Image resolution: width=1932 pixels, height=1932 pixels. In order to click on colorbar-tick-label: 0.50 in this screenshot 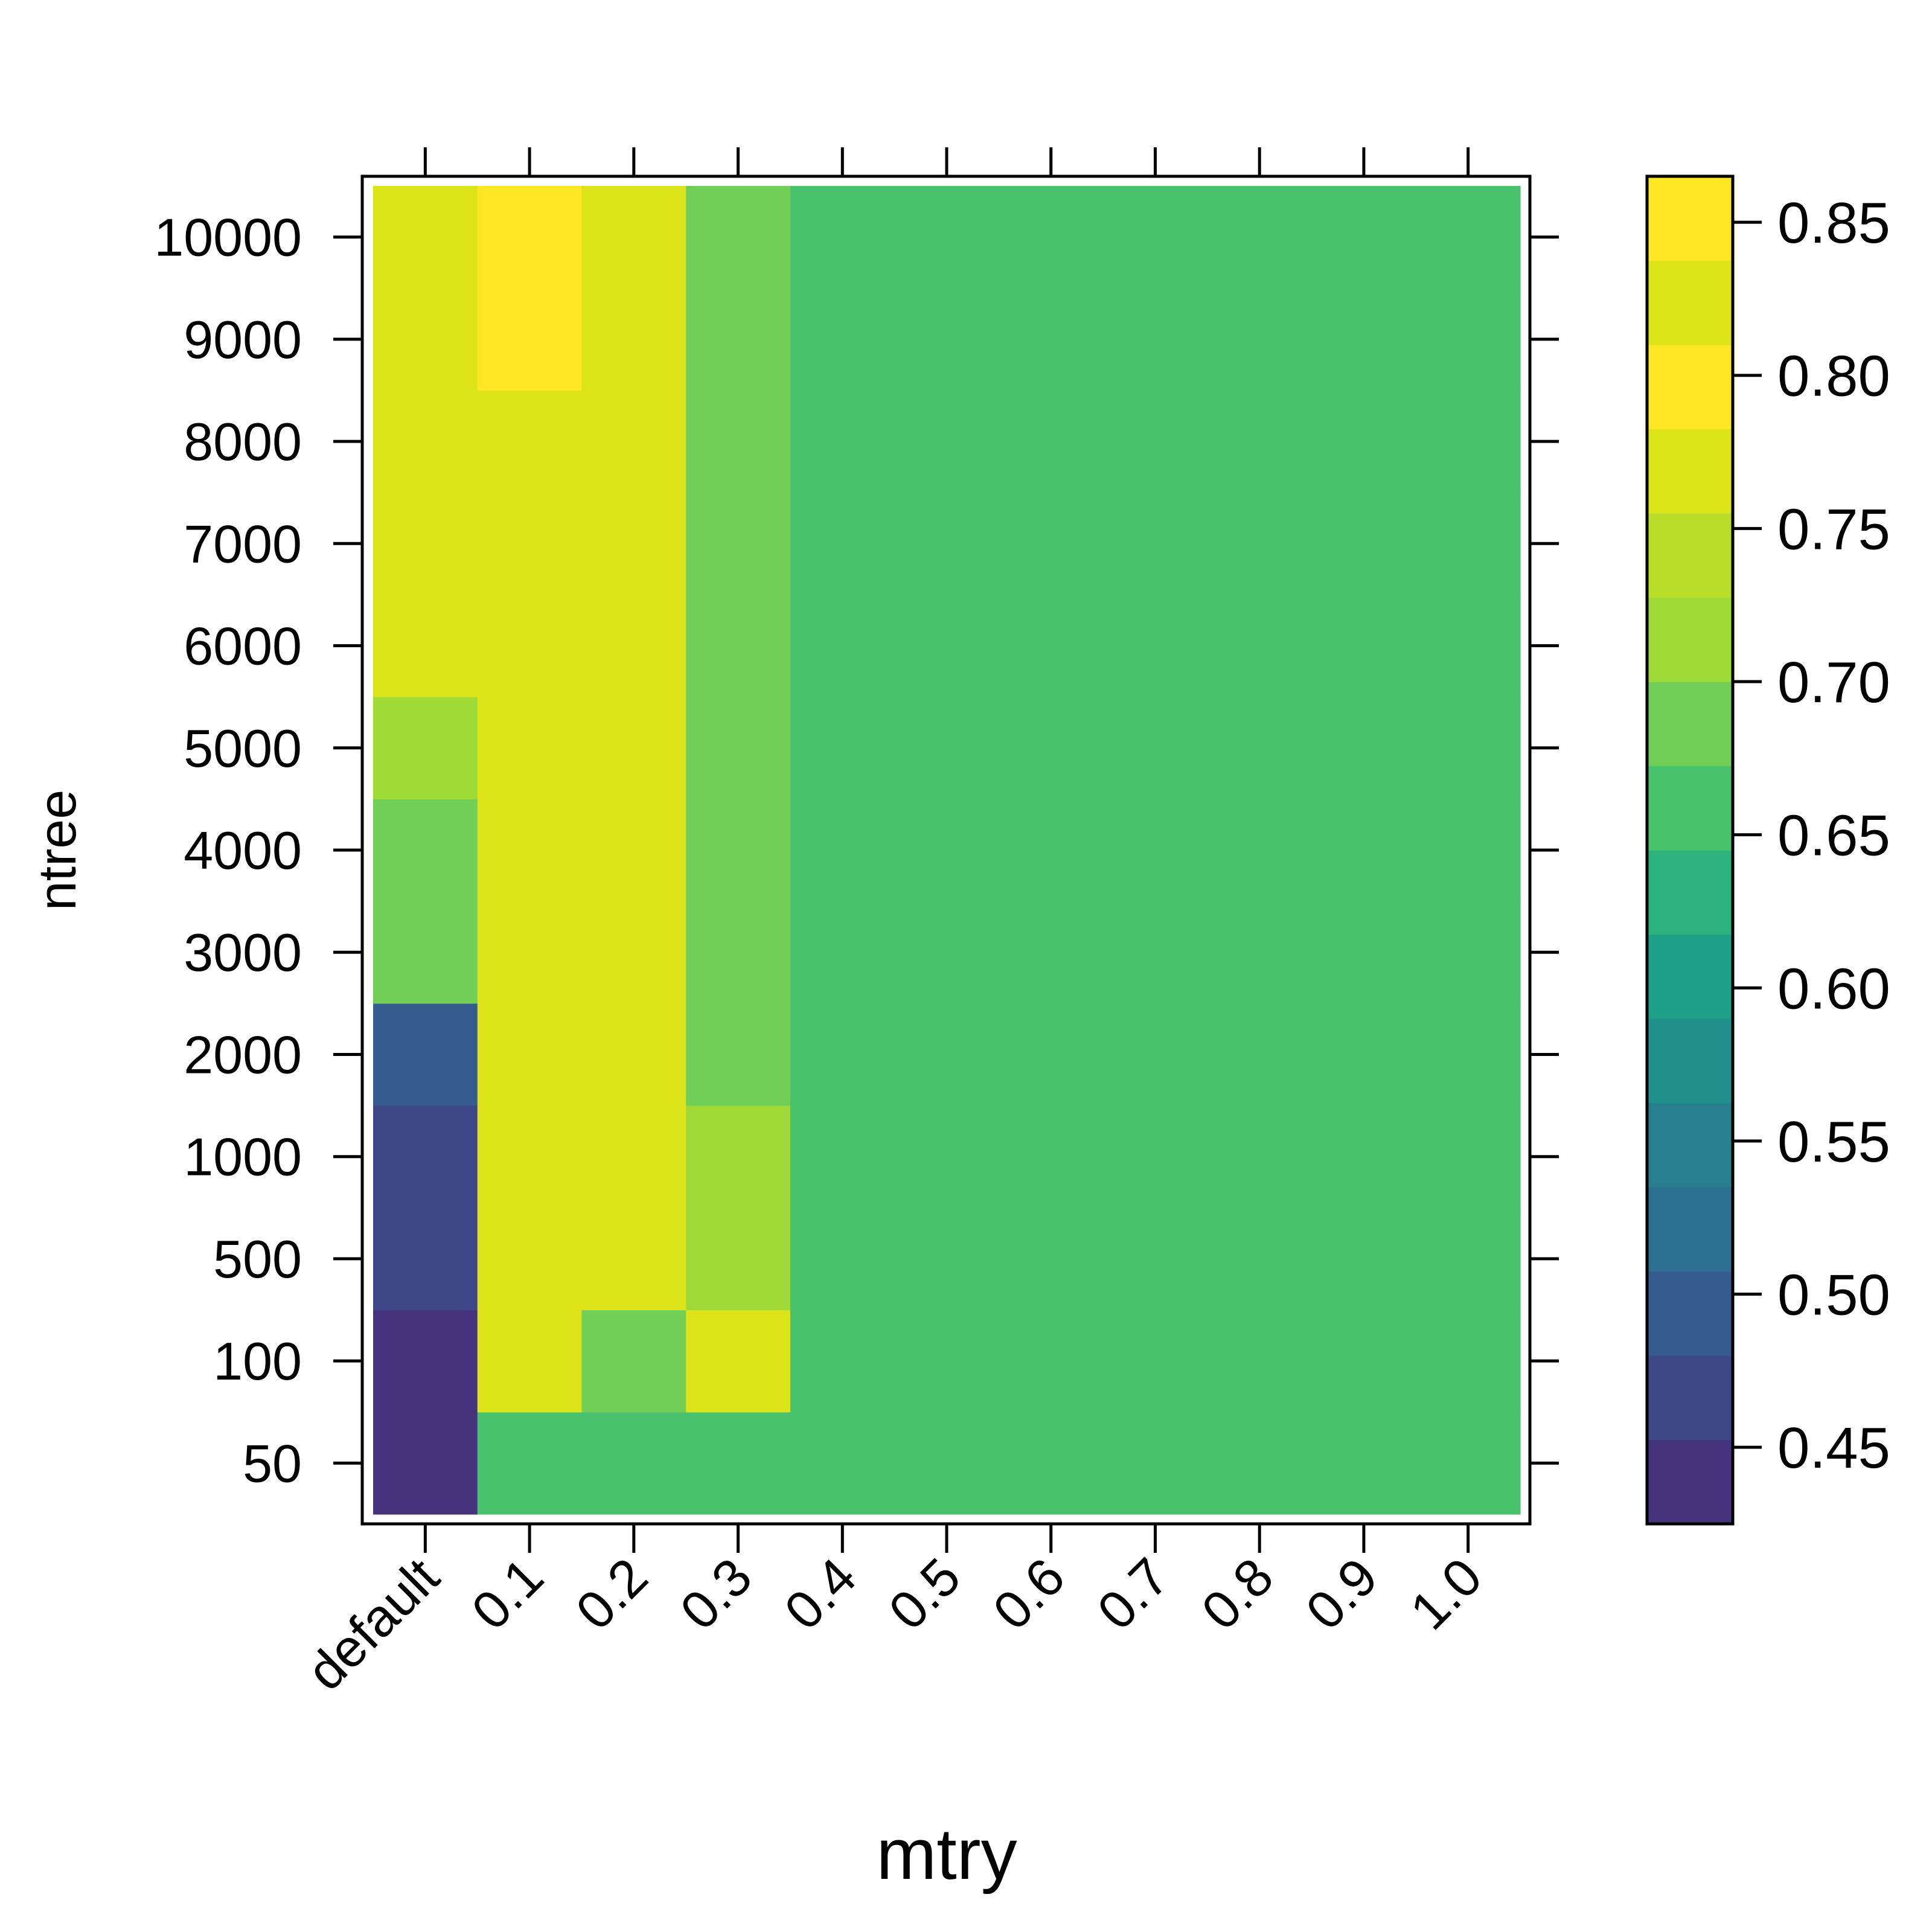, I will do `click(1833, 1295)`.